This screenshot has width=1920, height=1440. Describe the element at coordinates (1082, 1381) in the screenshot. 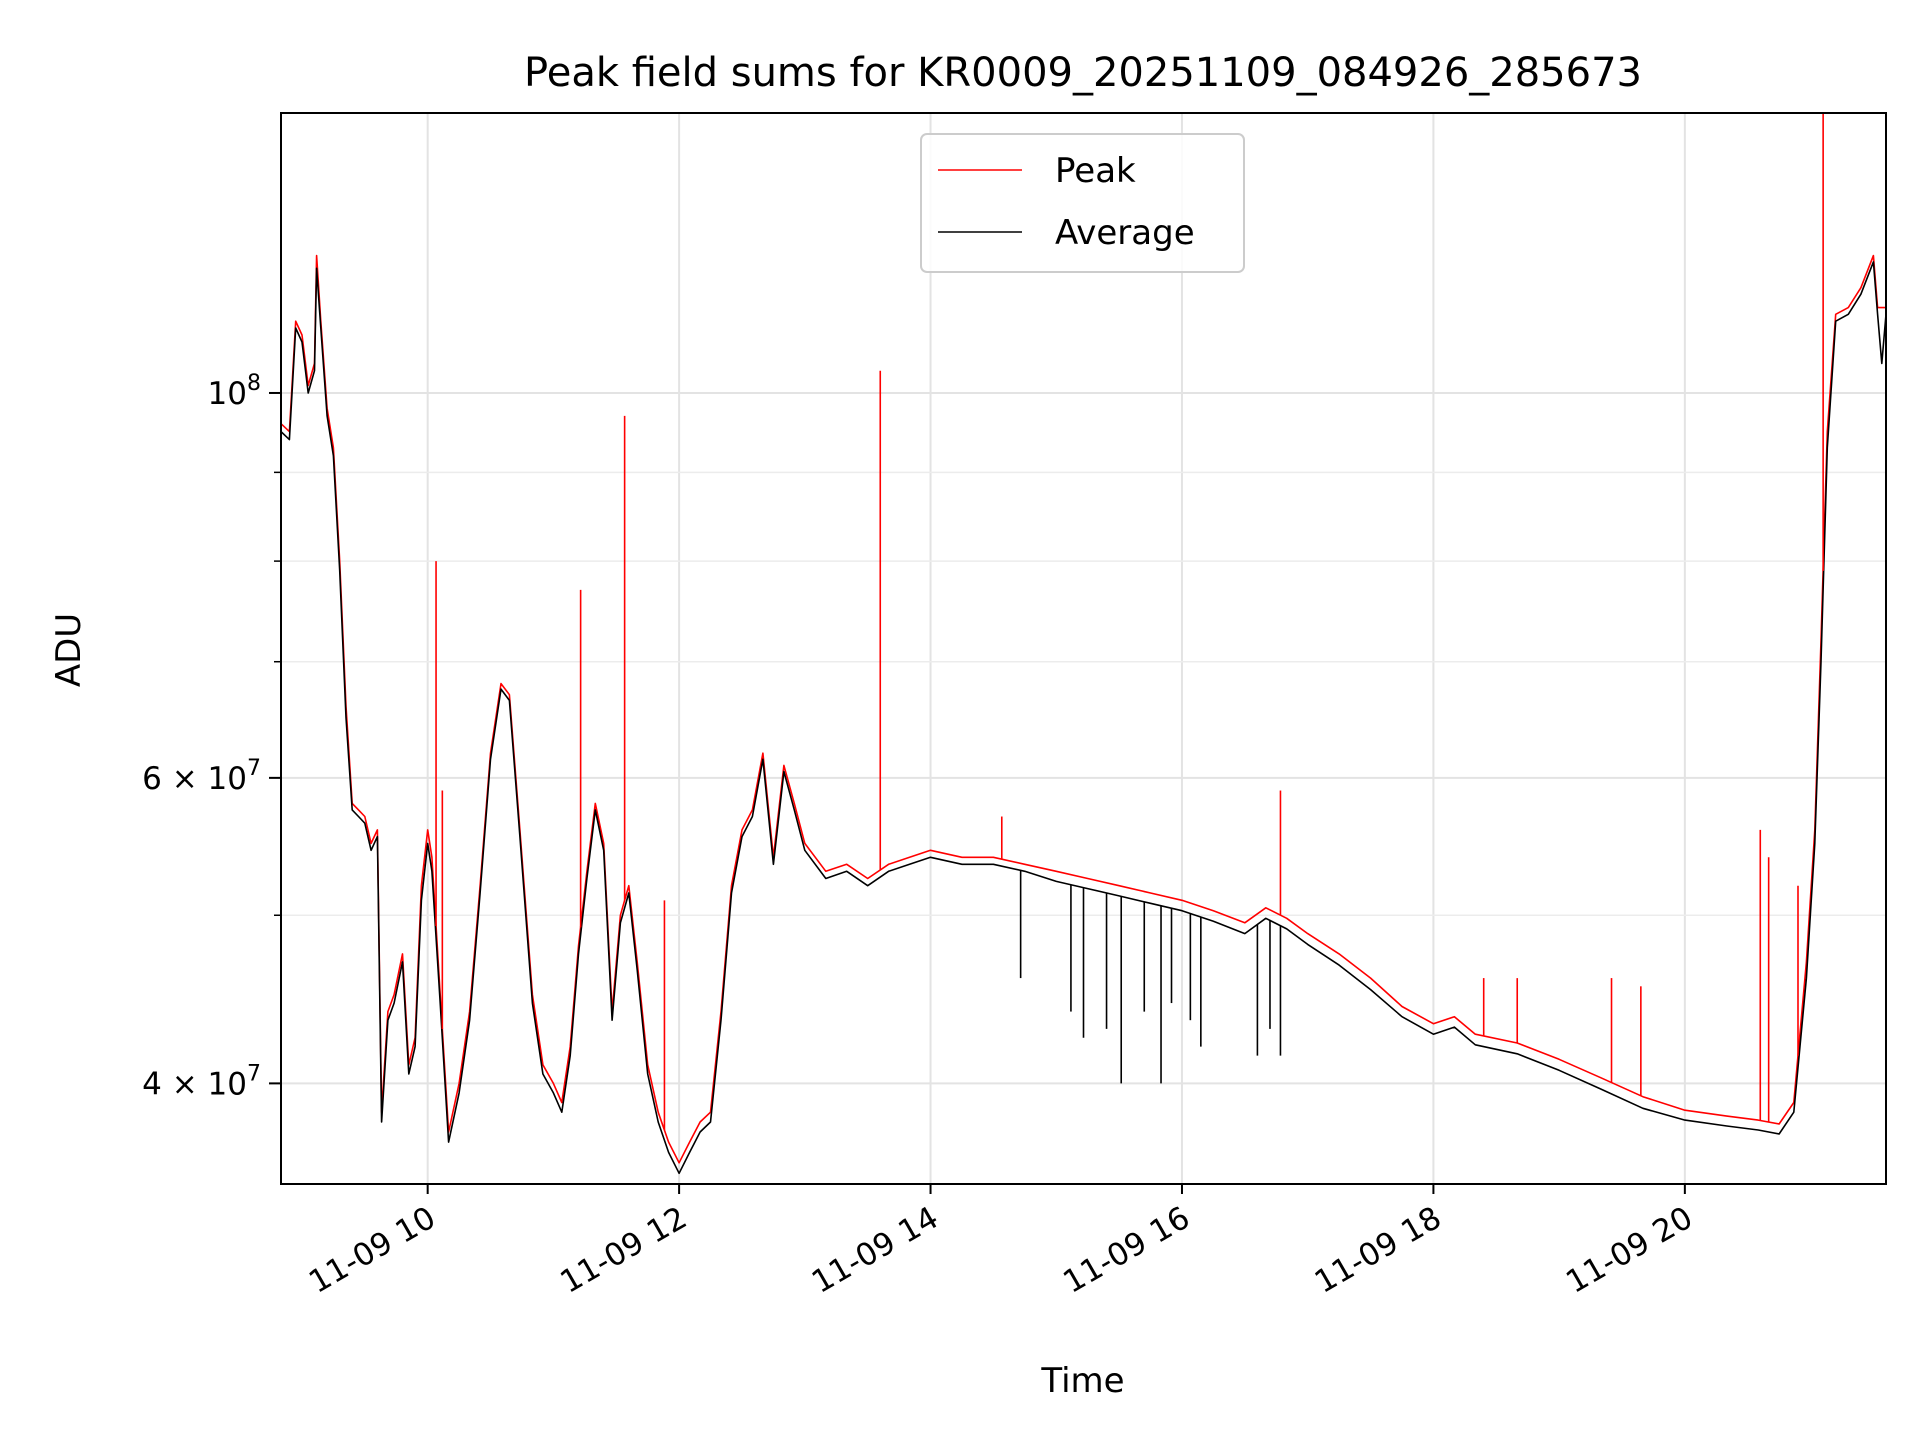

I see `x-axis-label: Time` at that location.